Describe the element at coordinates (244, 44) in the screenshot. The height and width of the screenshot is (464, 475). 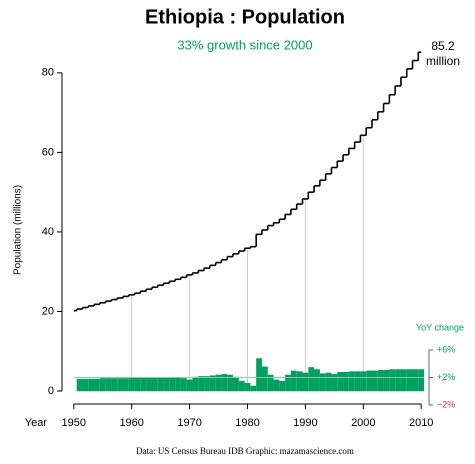
I see `subtitle: 33% growth since 2000` at that location.